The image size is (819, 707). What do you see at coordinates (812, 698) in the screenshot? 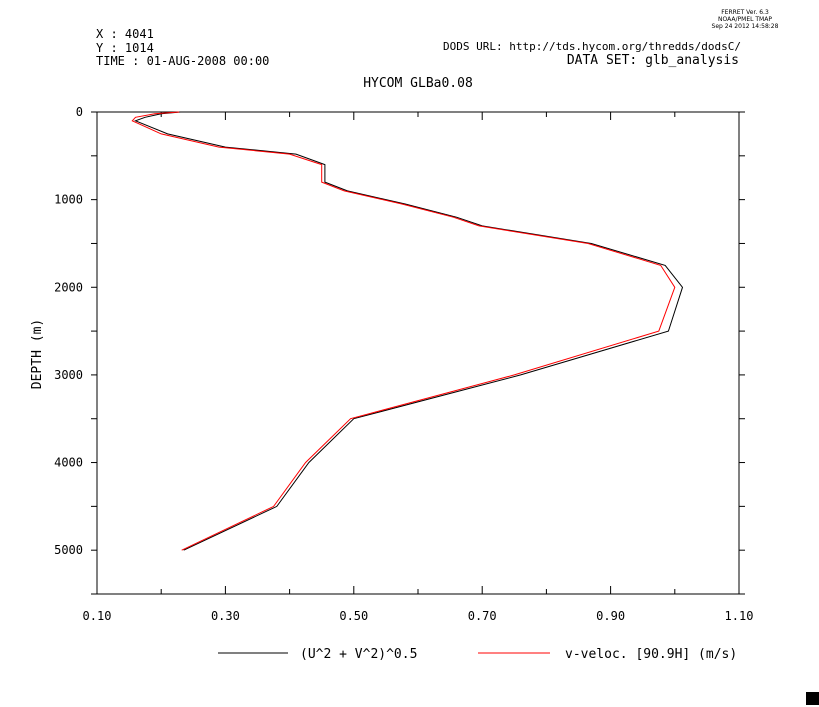
I see `corner-square` at bounding box center [812, 698].